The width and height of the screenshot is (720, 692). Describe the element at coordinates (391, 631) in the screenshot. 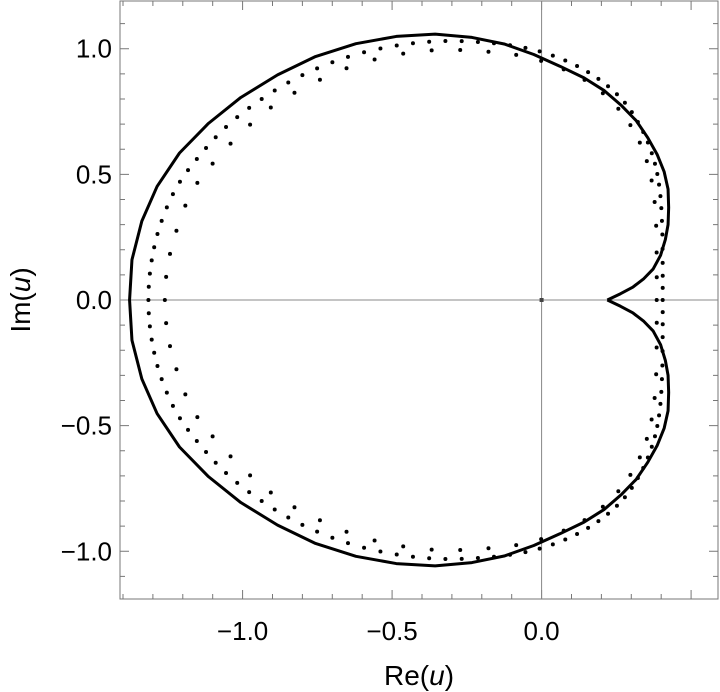

I see `x-tick-label: −0.5` at that location.